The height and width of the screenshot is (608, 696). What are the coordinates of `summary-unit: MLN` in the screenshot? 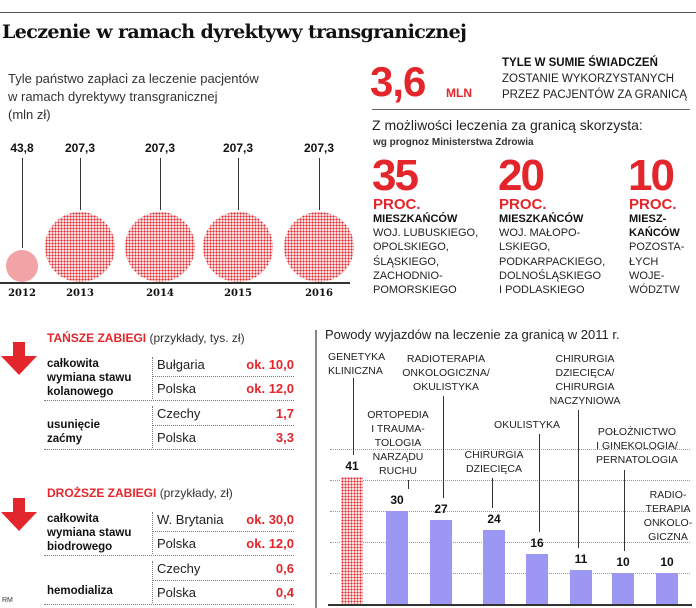 It's located at (459, 93).